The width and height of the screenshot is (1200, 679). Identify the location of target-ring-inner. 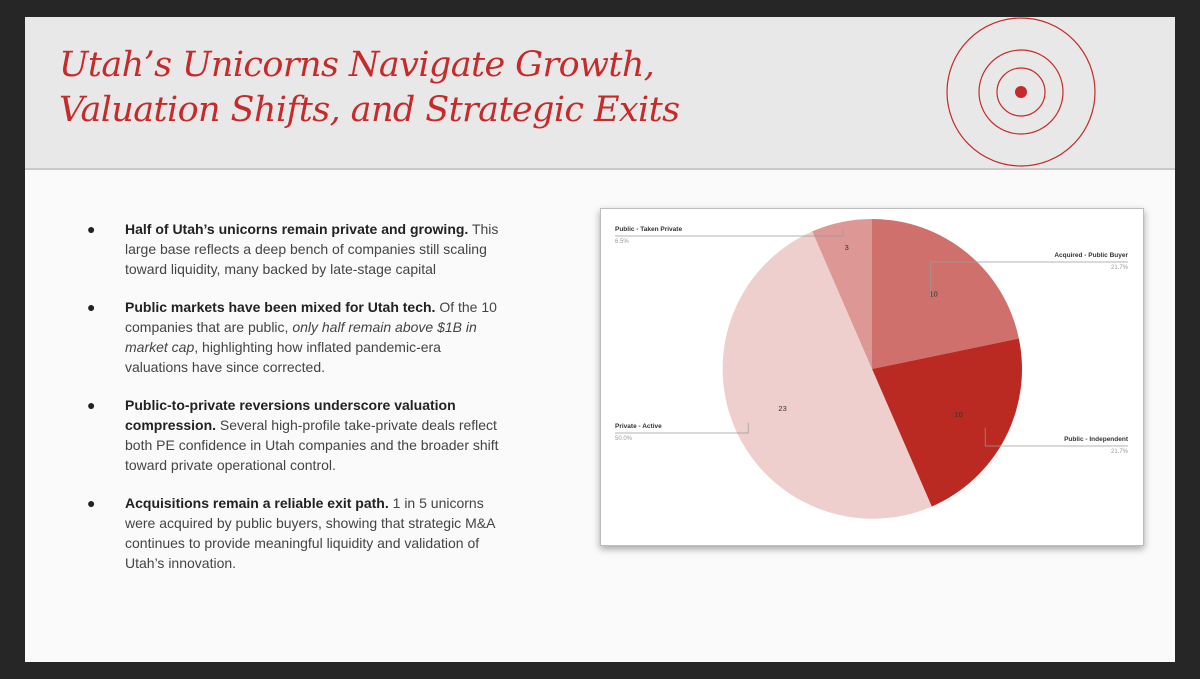
(1021, 92).